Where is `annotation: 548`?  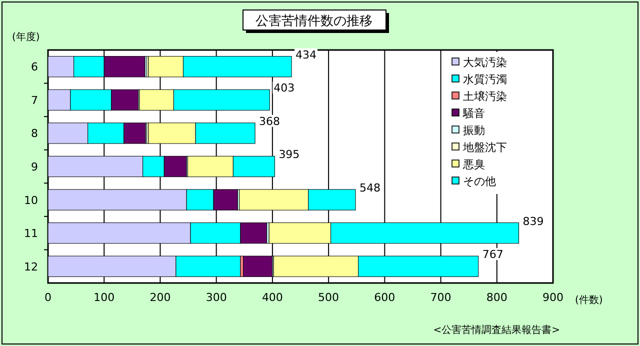
annotation: 548 is located at coordinates (369, 187).